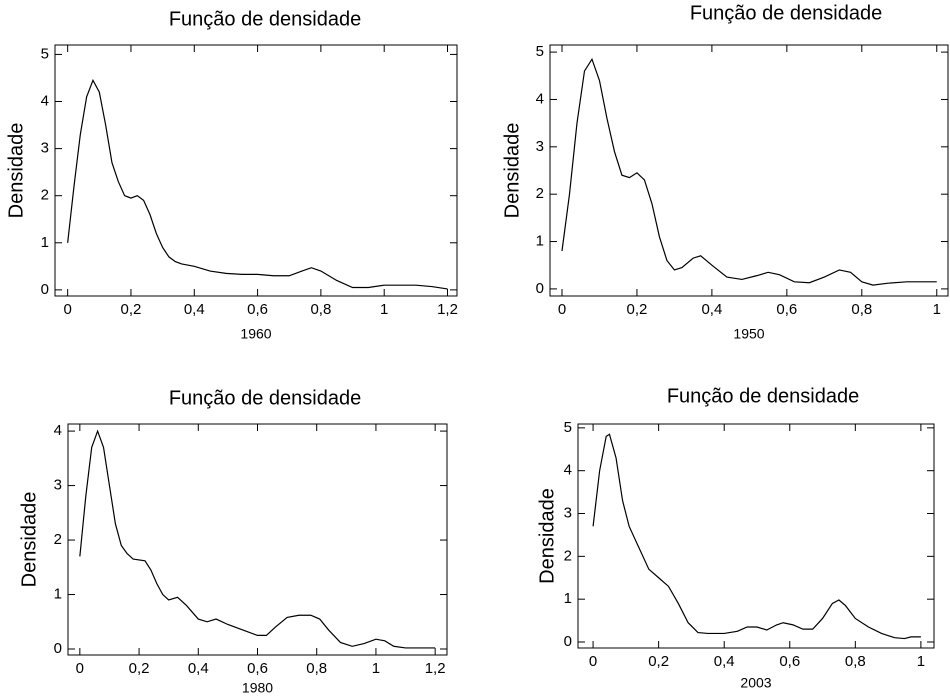  I want to click on x-axis-label: 1980, so click(257, 688).